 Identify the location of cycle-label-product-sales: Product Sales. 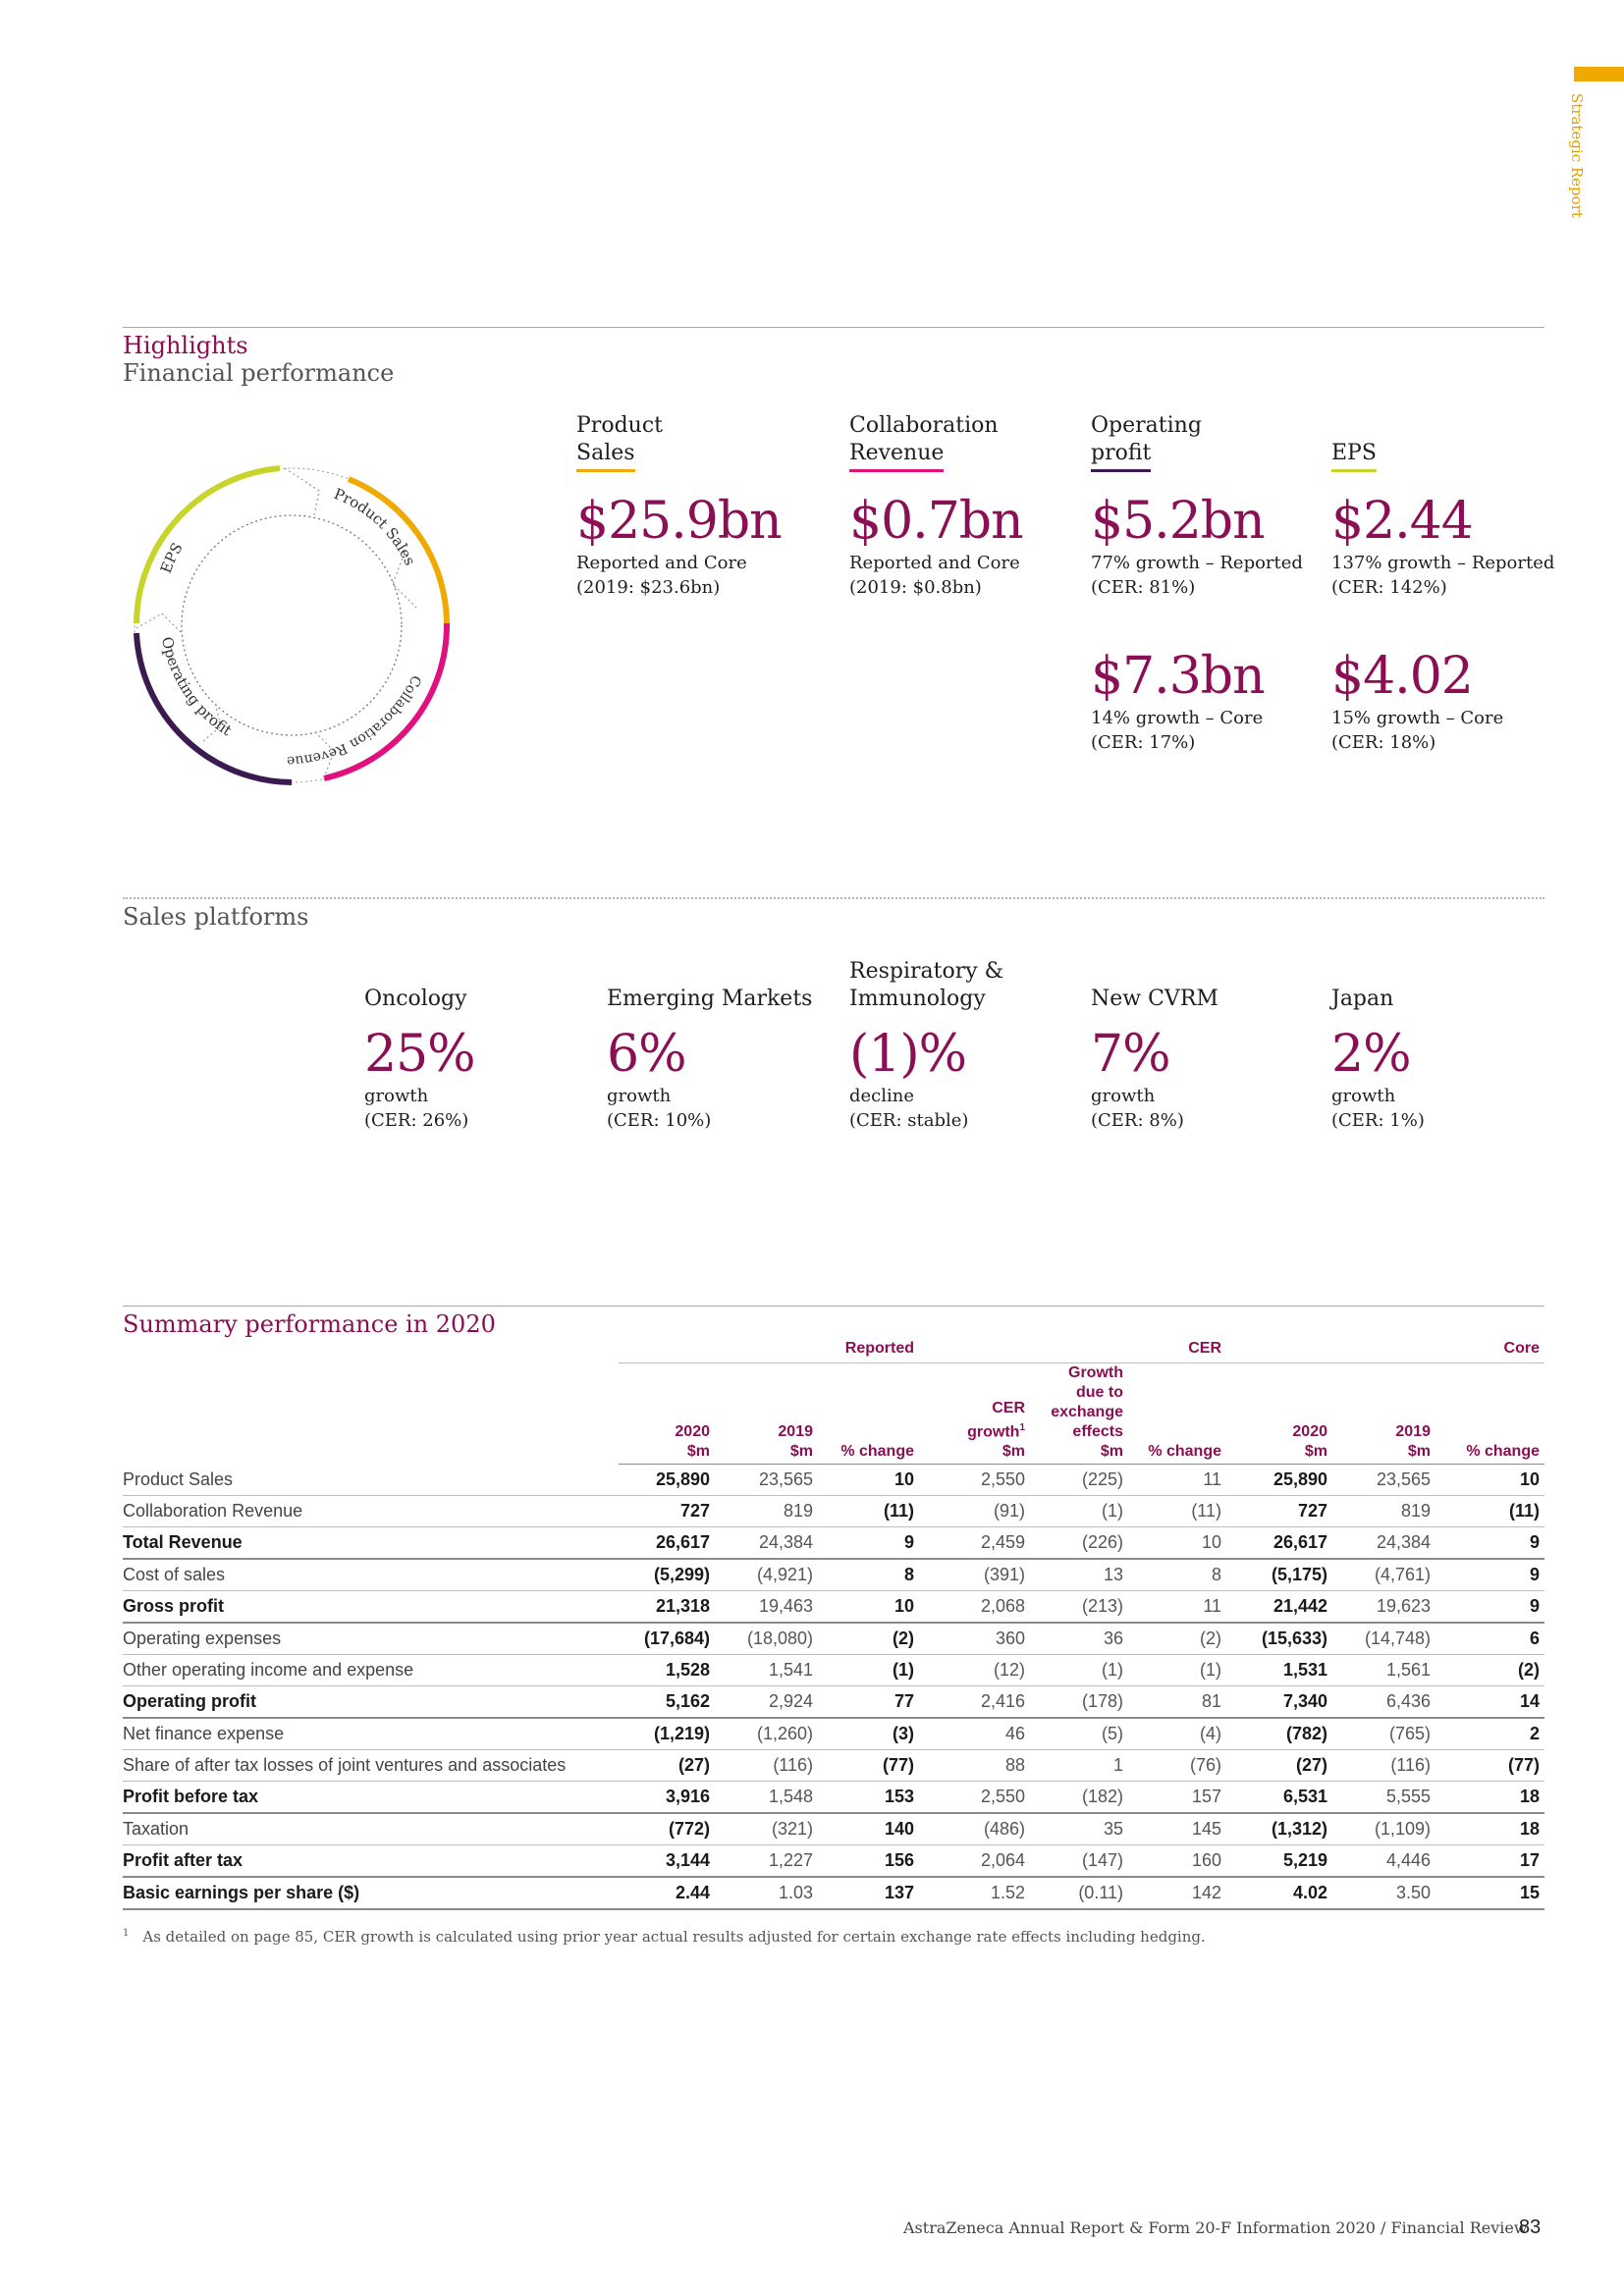
(374, 526).